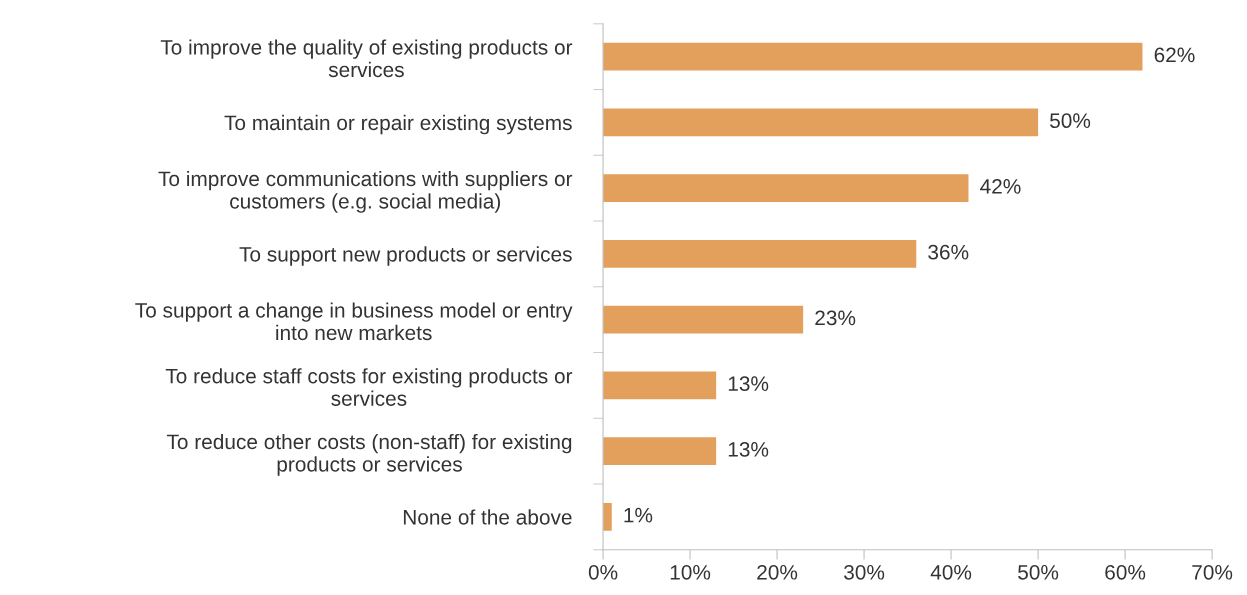 The height and width of the screenshot is (595, 1247). What do you see at coordinates (365, 191) in the screenshot?
I see `y-tick-label: To improve communications with suppliers or customers (e.g. social media)` at bounding box center [365, 191].